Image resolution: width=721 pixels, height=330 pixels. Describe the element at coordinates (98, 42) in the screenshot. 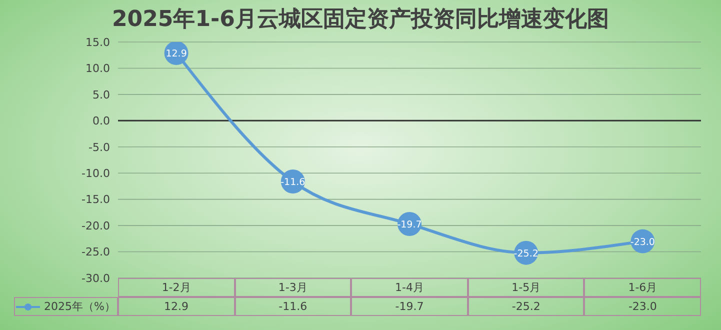

I see `y-tick-label: 15.0` at that location.